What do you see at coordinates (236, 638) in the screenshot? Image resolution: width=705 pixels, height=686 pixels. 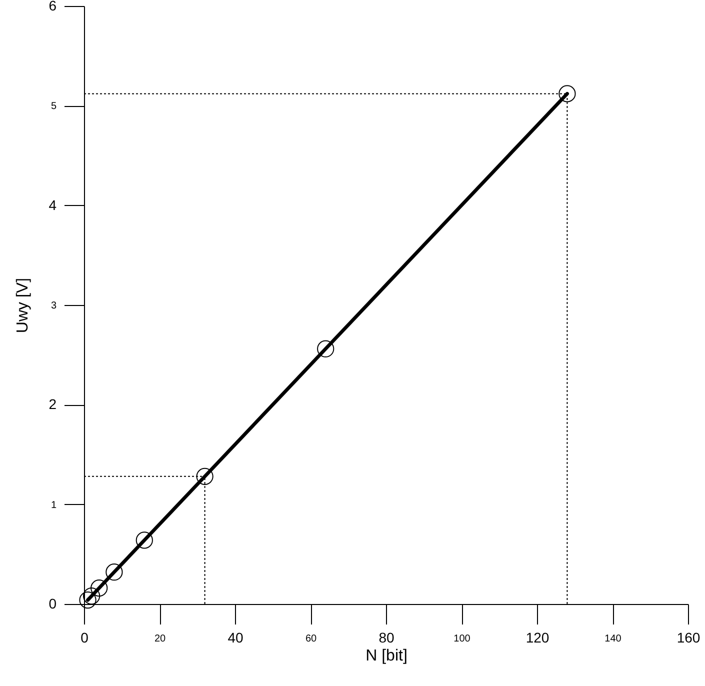 I see `x-tick-label: 40` at bounding box center [236, 638].